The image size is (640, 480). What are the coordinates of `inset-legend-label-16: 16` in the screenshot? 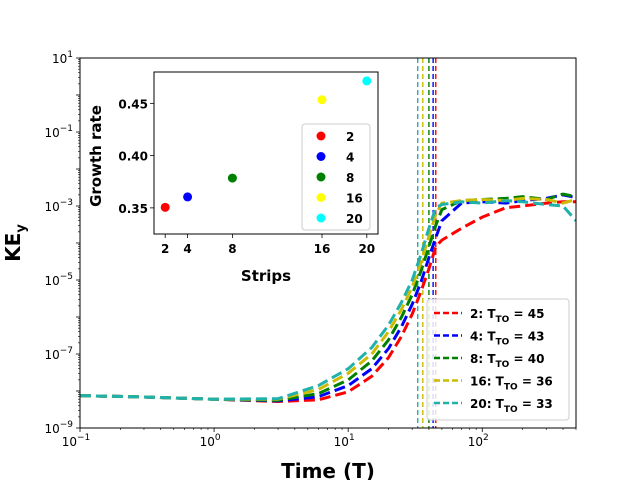 It's located at (354, 199).